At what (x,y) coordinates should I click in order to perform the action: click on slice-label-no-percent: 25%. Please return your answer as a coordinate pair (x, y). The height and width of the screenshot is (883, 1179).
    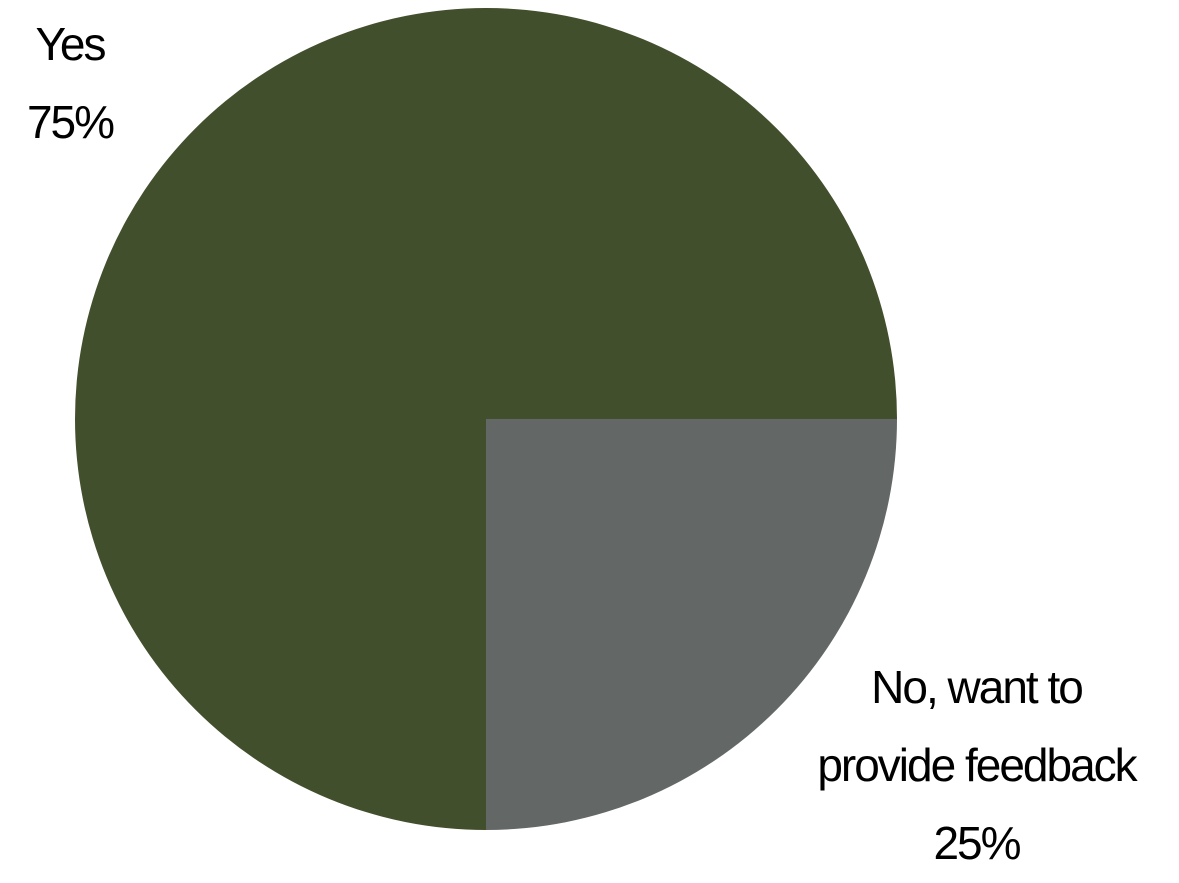
    Looking at the image, I should click on (977, 843).